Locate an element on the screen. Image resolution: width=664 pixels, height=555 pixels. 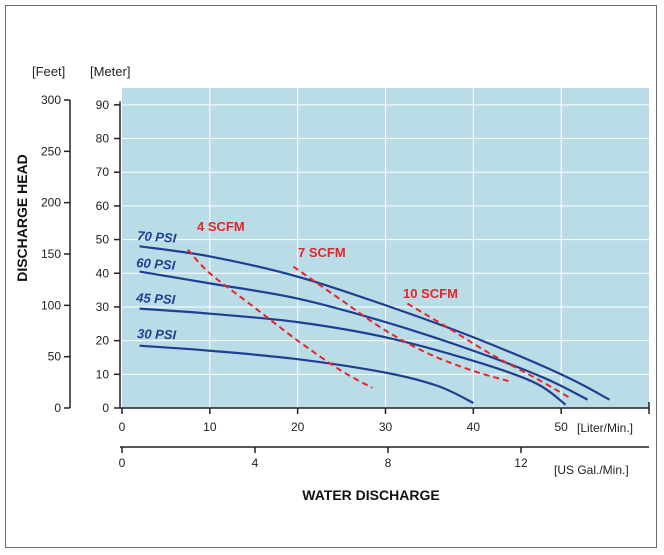
series-label-45-psi: 45 PSI is located at coordinates (155, 298).